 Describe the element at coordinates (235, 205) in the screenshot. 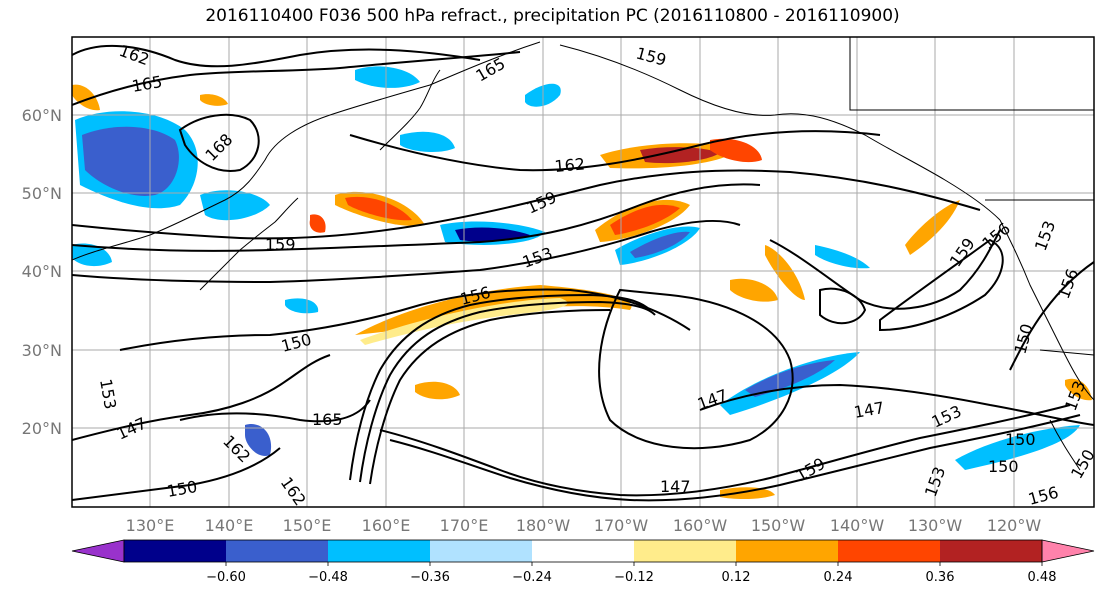

I see `neg-anomaly-japan-south` at that location.